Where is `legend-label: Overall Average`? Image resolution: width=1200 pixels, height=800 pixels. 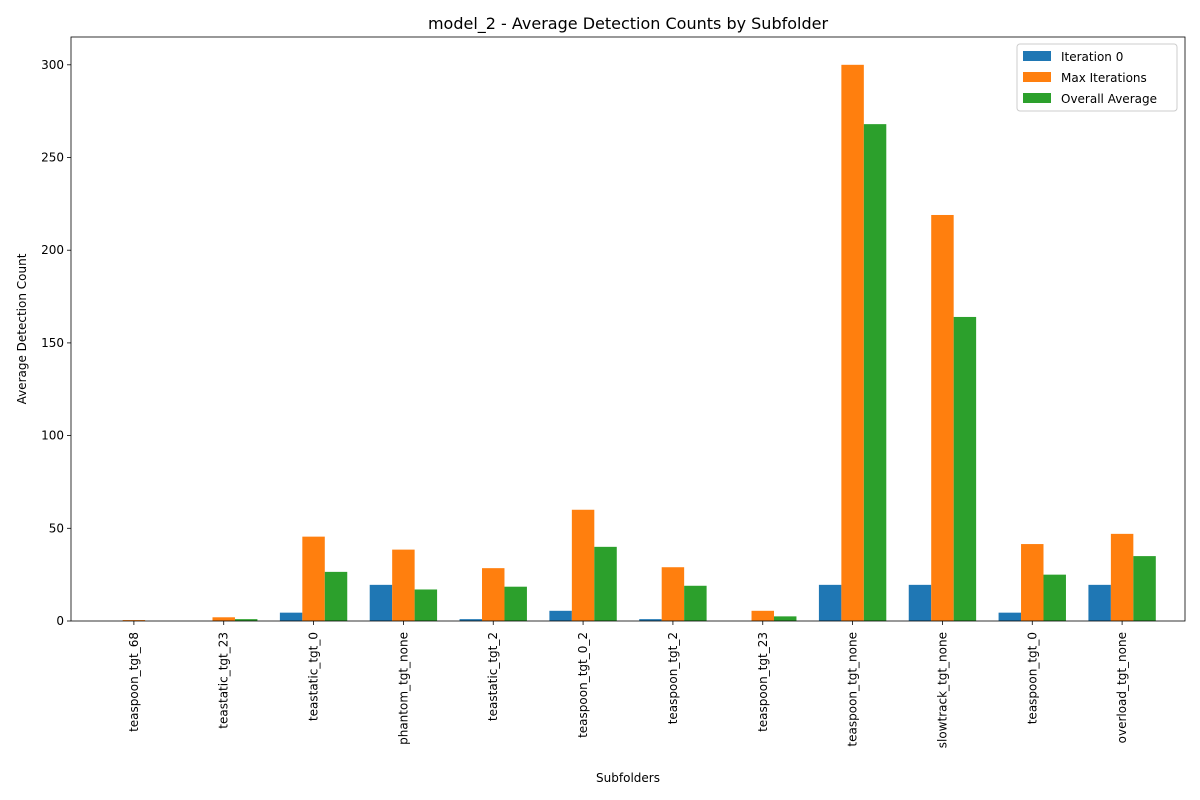
legend-label: Overall Average is located at coordinates (1109, 99).